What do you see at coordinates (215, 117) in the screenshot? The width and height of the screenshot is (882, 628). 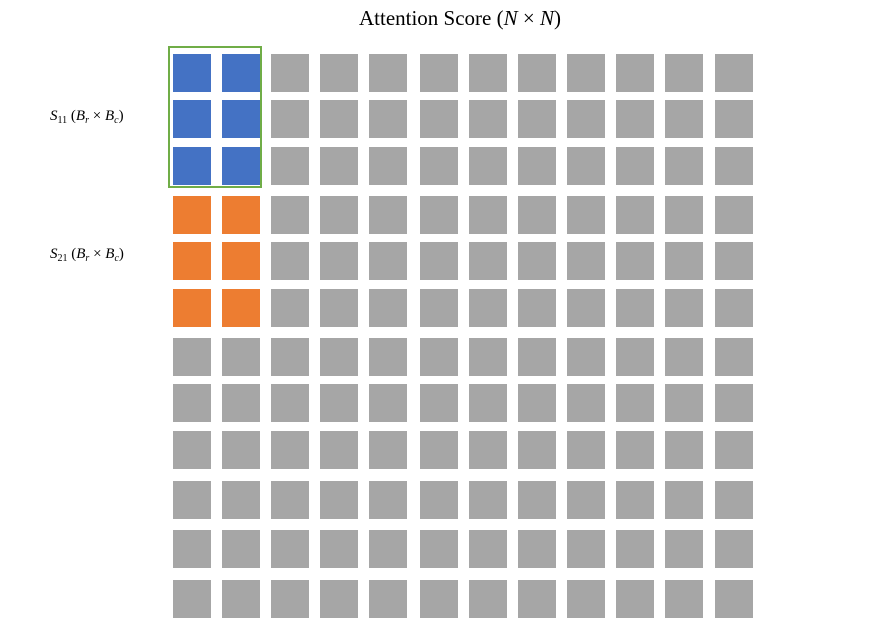 I see `s11-tile-highlight` at bounding box center [215, 117].